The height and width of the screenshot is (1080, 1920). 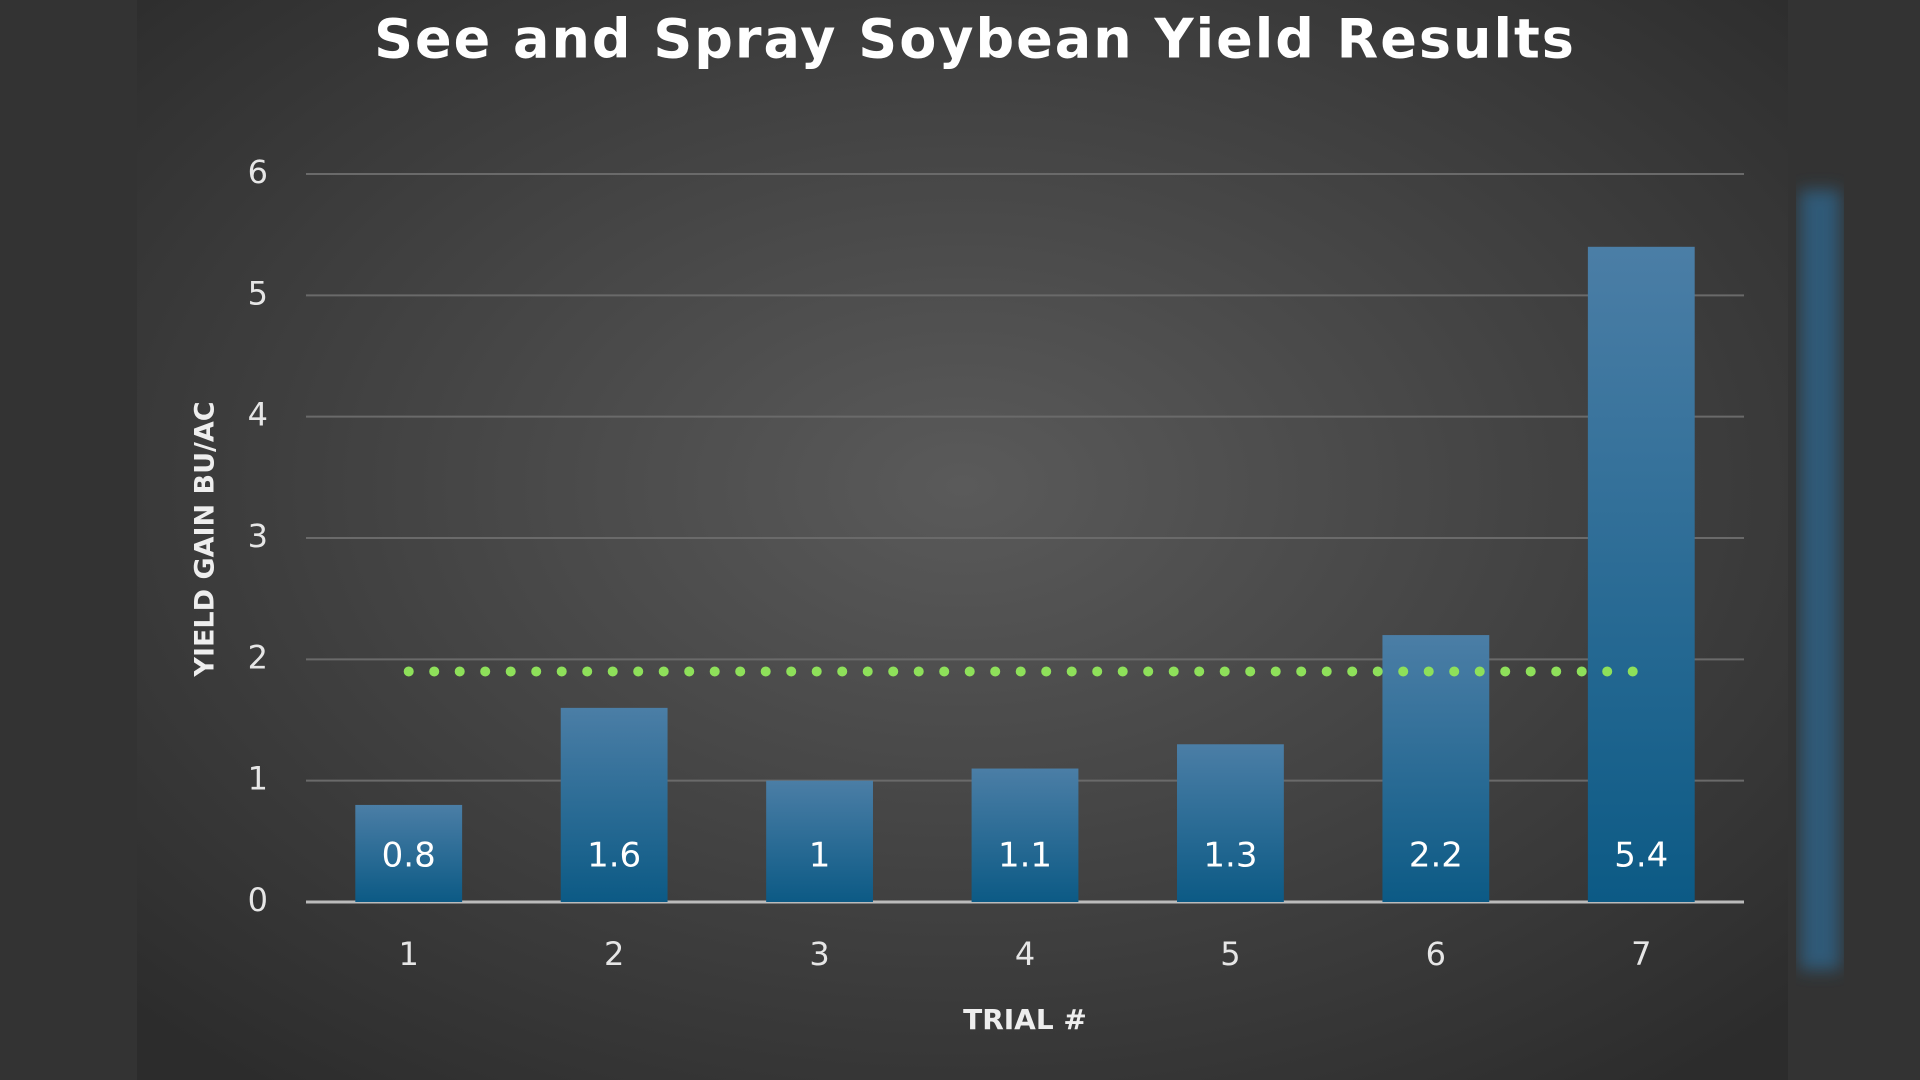 What do you see at coordinates (258, 536) in the screenshot?
I see `y-tick-label: 3` at bounding box center [258, 536].